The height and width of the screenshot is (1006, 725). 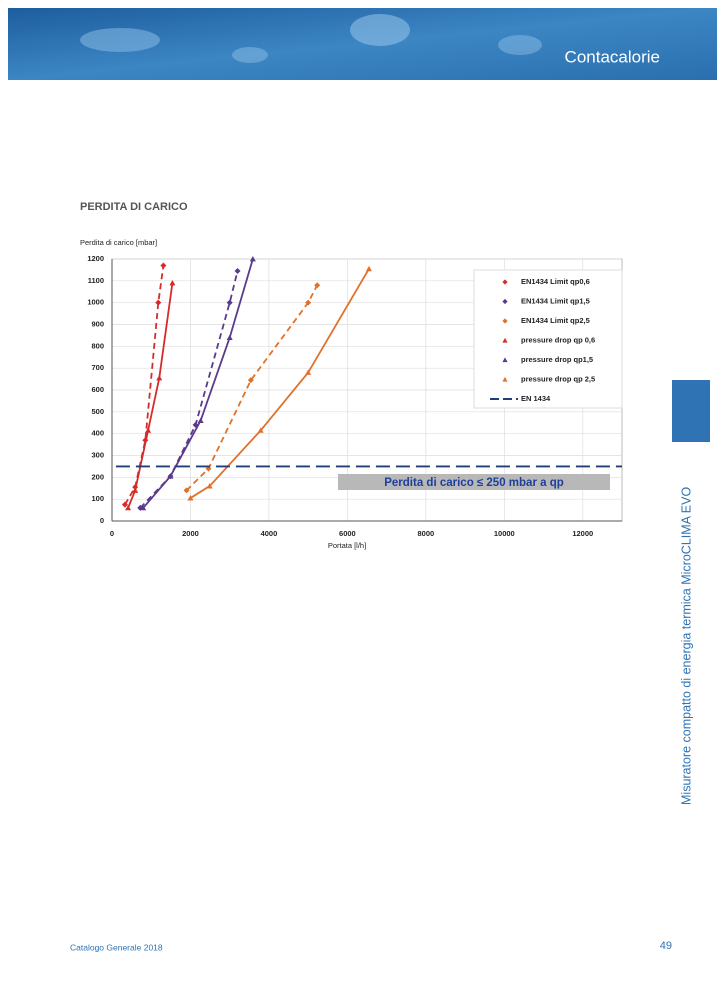 I want to click on y-tick-label: 0, so click(x=102, y=520).